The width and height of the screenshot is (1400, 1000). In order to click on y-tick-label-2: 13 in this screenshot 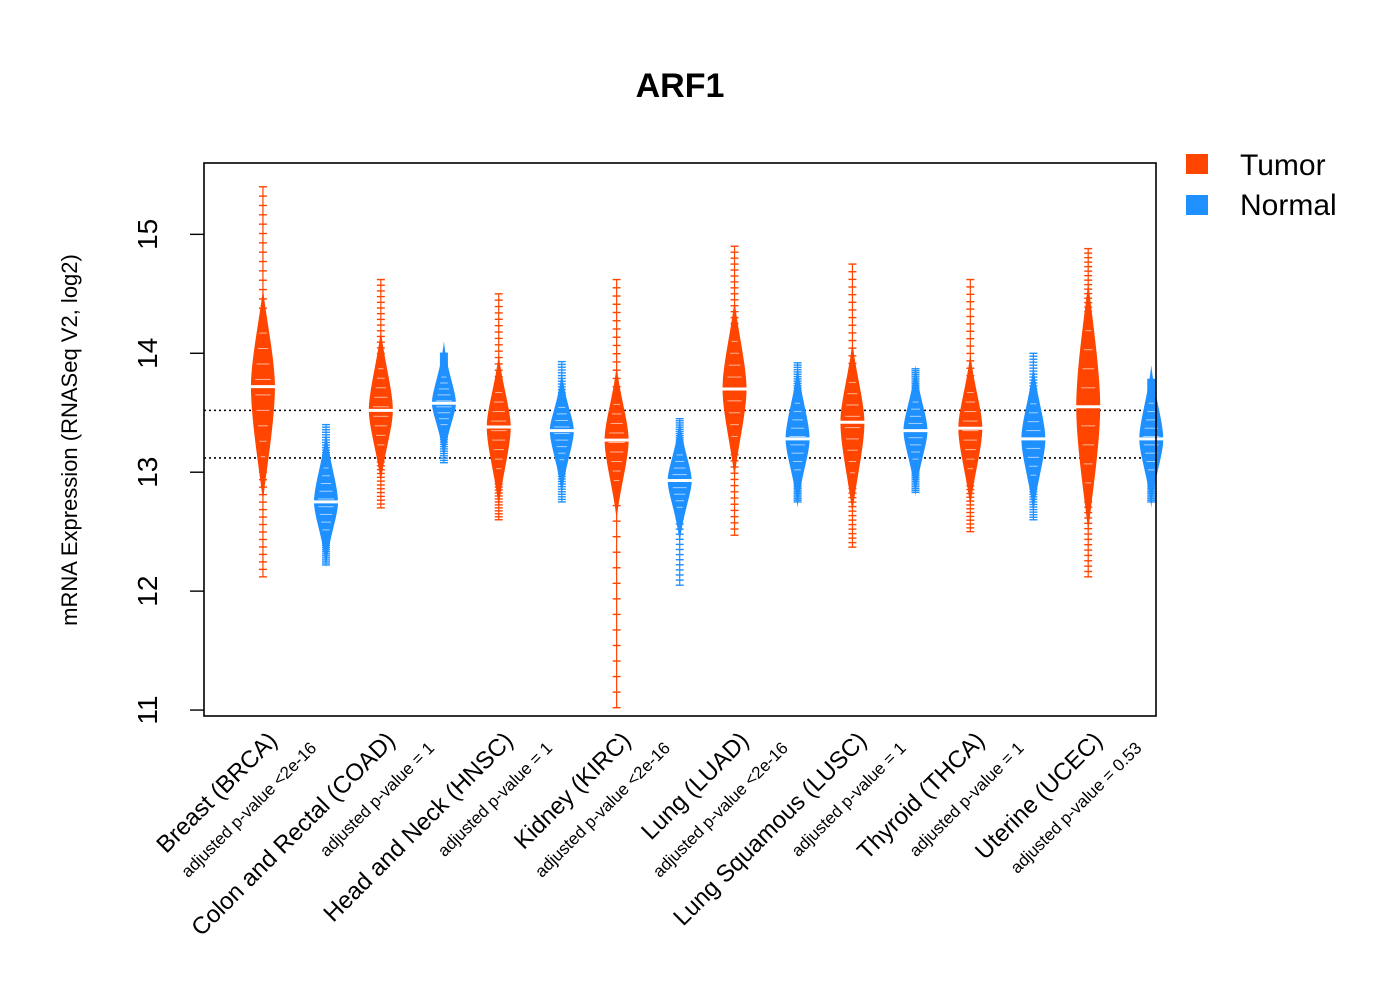, I will do `click(147, 472)`.